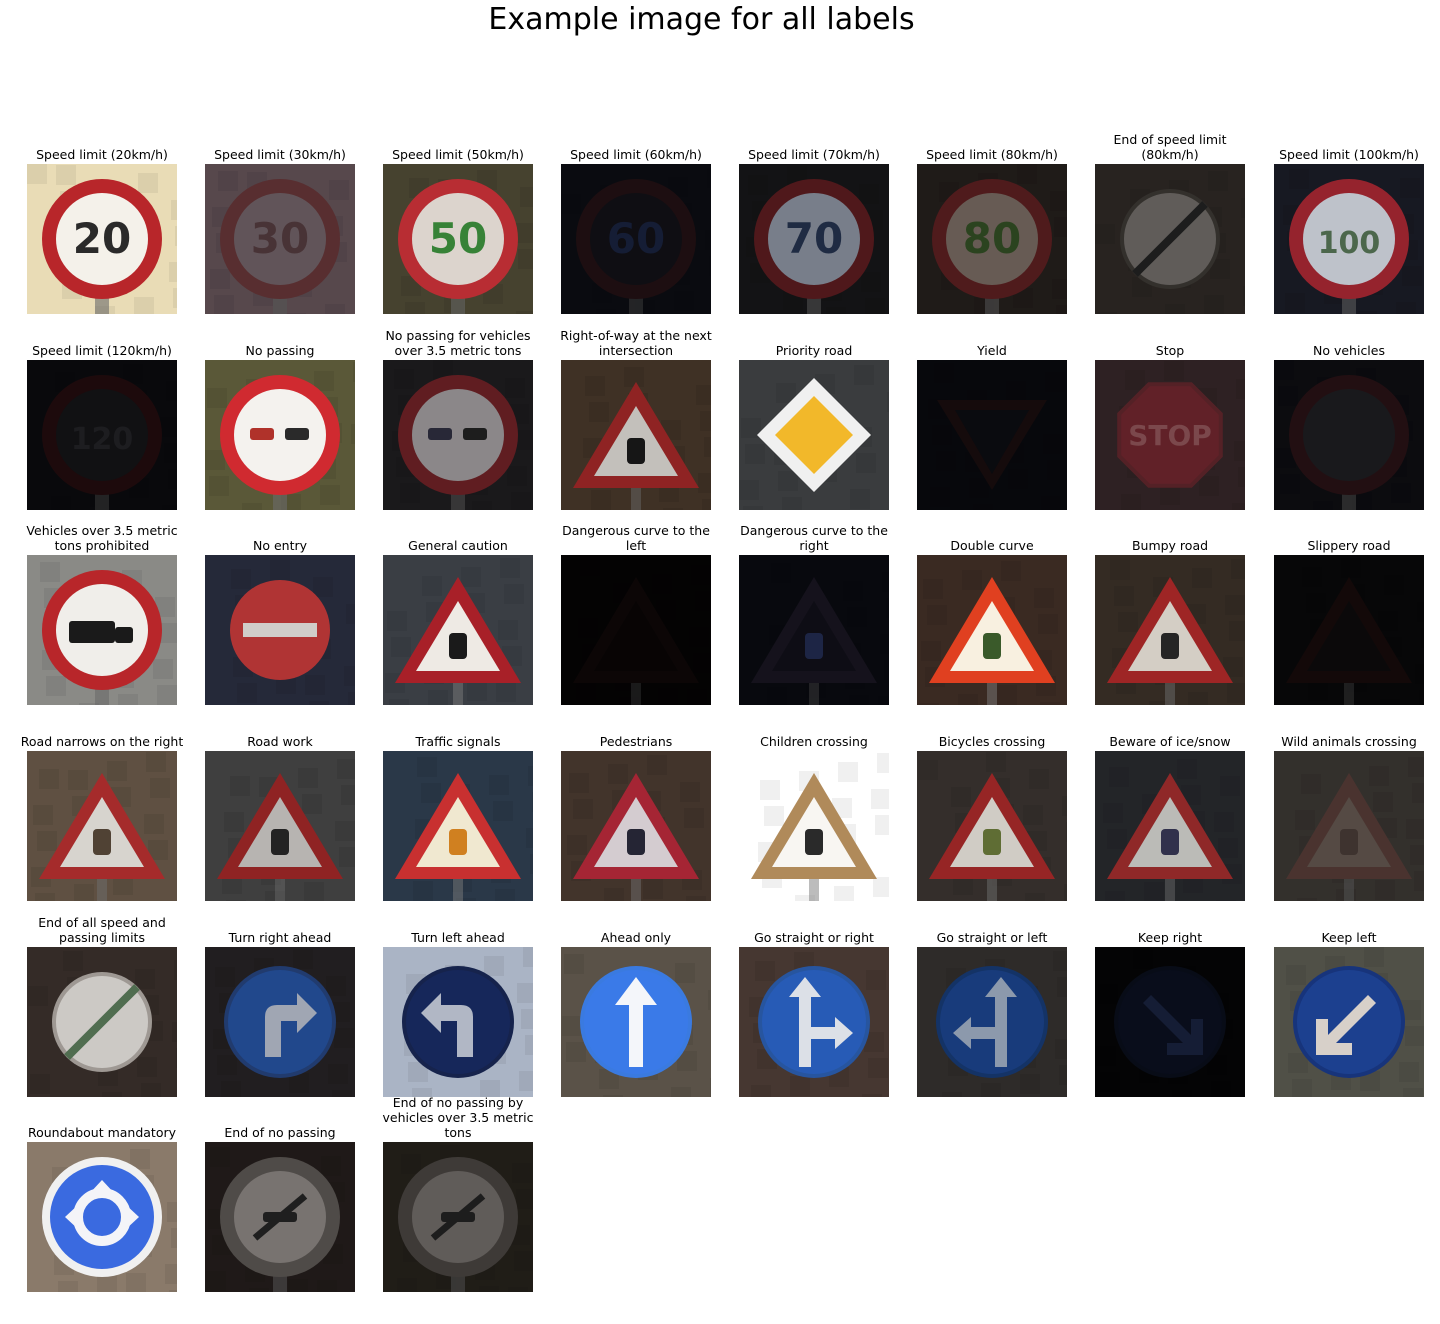 The image size is (1440, 1324). Describe the element at coordinates (992, 545) in the screenshot. I see `sign-label: Double curve` at that location.